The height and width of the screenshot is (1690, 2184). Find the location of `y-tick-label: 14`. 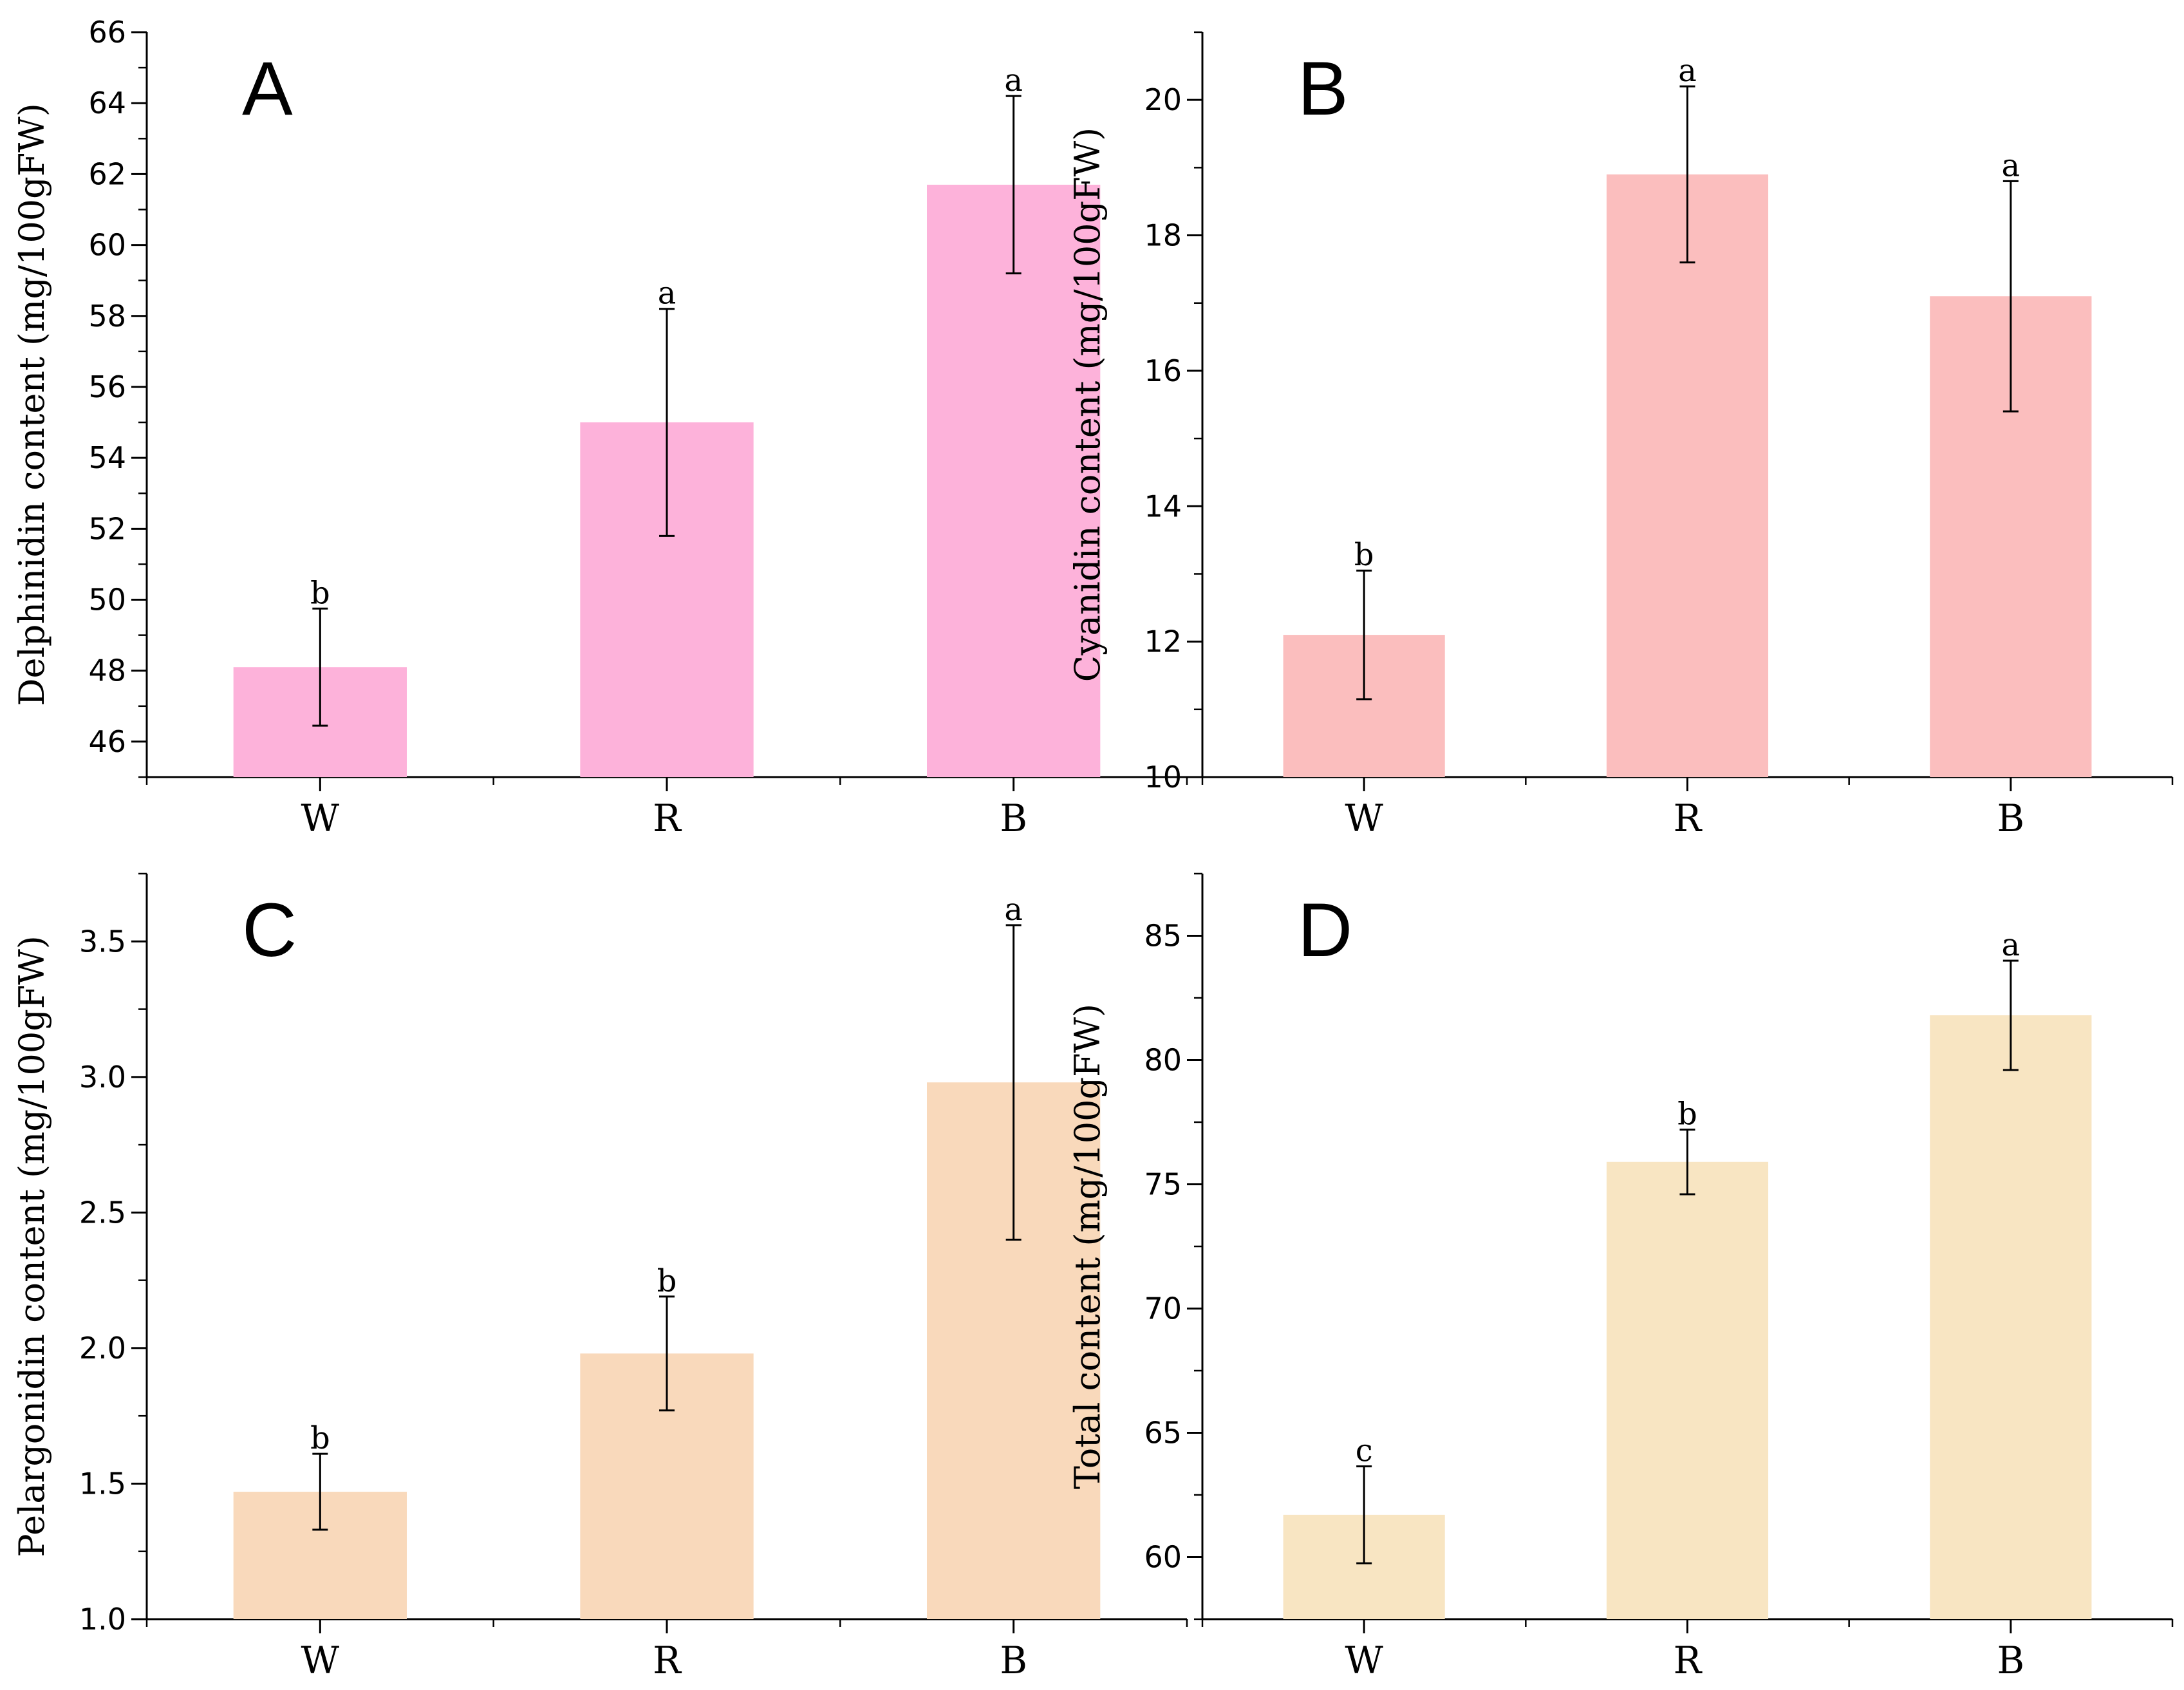

y-tick-label: 14 is located at coordinates (1163, 506).